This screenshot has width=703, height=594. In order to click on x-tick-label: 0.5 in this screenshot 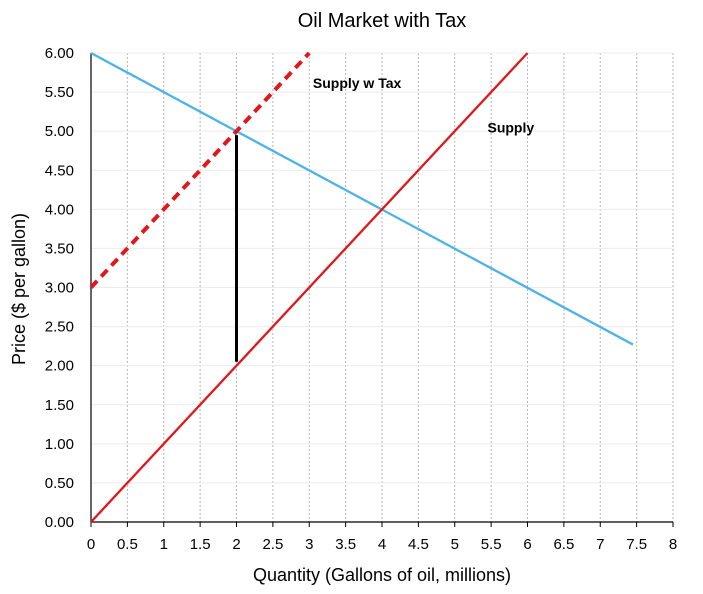, I will do `click(127, 544)`.